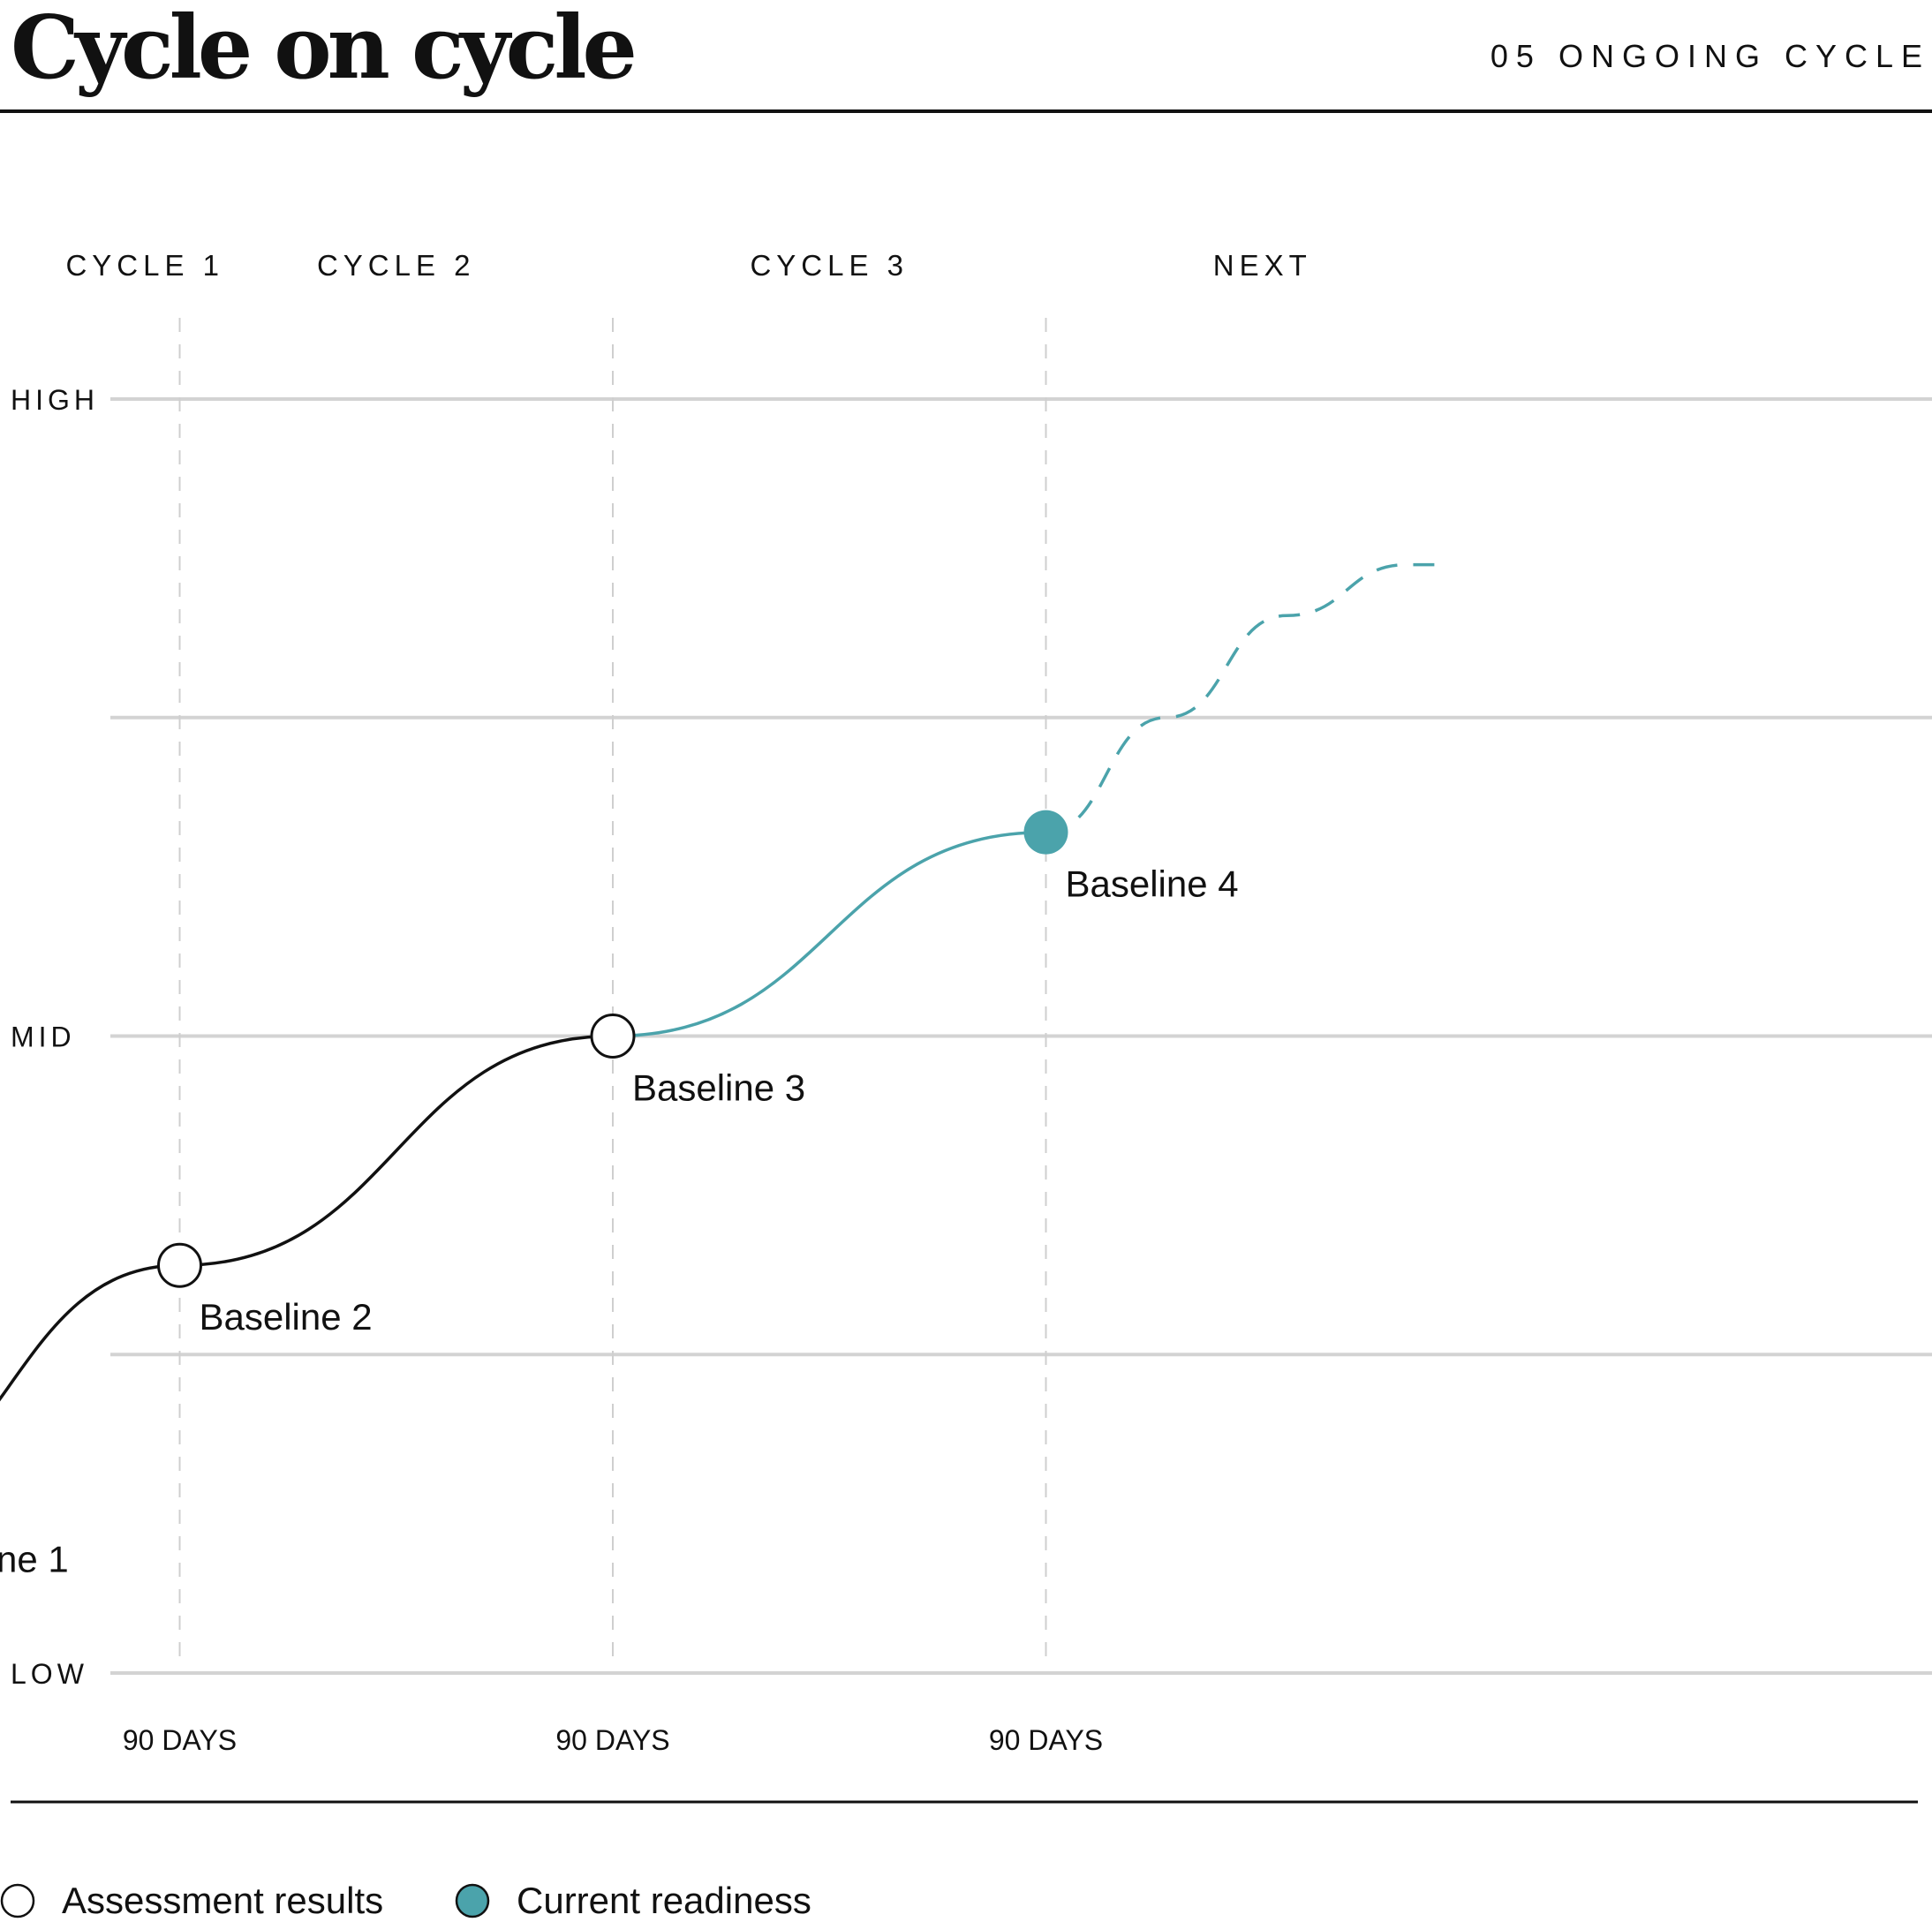 The image size is (1932, 1922). Describe the element at coordinates (49, 1674) in the screenshot. I see `y-level-label: LOW` at that location.